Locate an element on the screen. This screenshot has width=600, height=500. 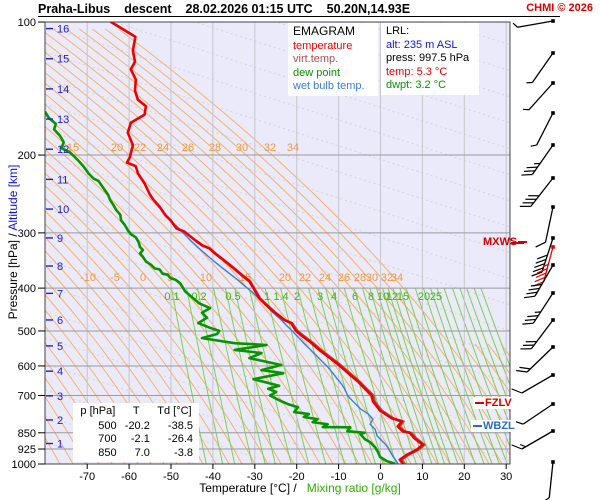
svg-text: 1.4 is located at coordinates (280, 297).